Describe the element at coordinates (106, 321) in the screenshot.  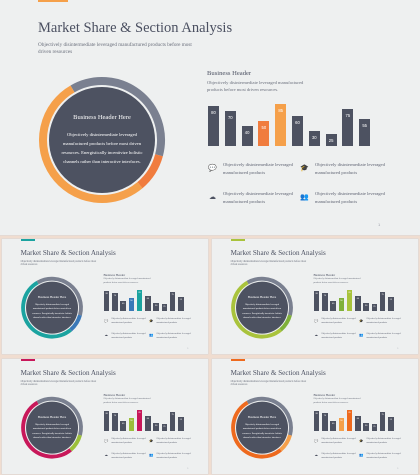
I see `chat-bubble-icon: 💬` at that location.